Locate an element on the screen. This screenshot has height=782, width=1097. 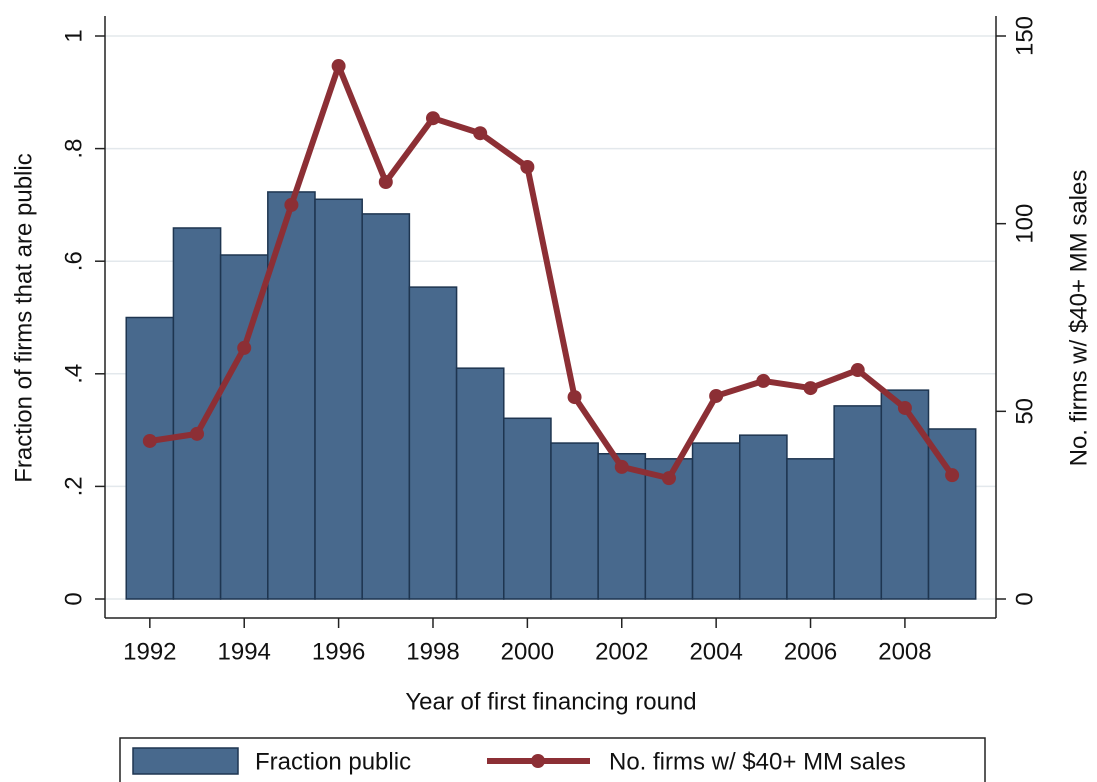
y-tick-label: 0 is located at coordinates (73, 598).